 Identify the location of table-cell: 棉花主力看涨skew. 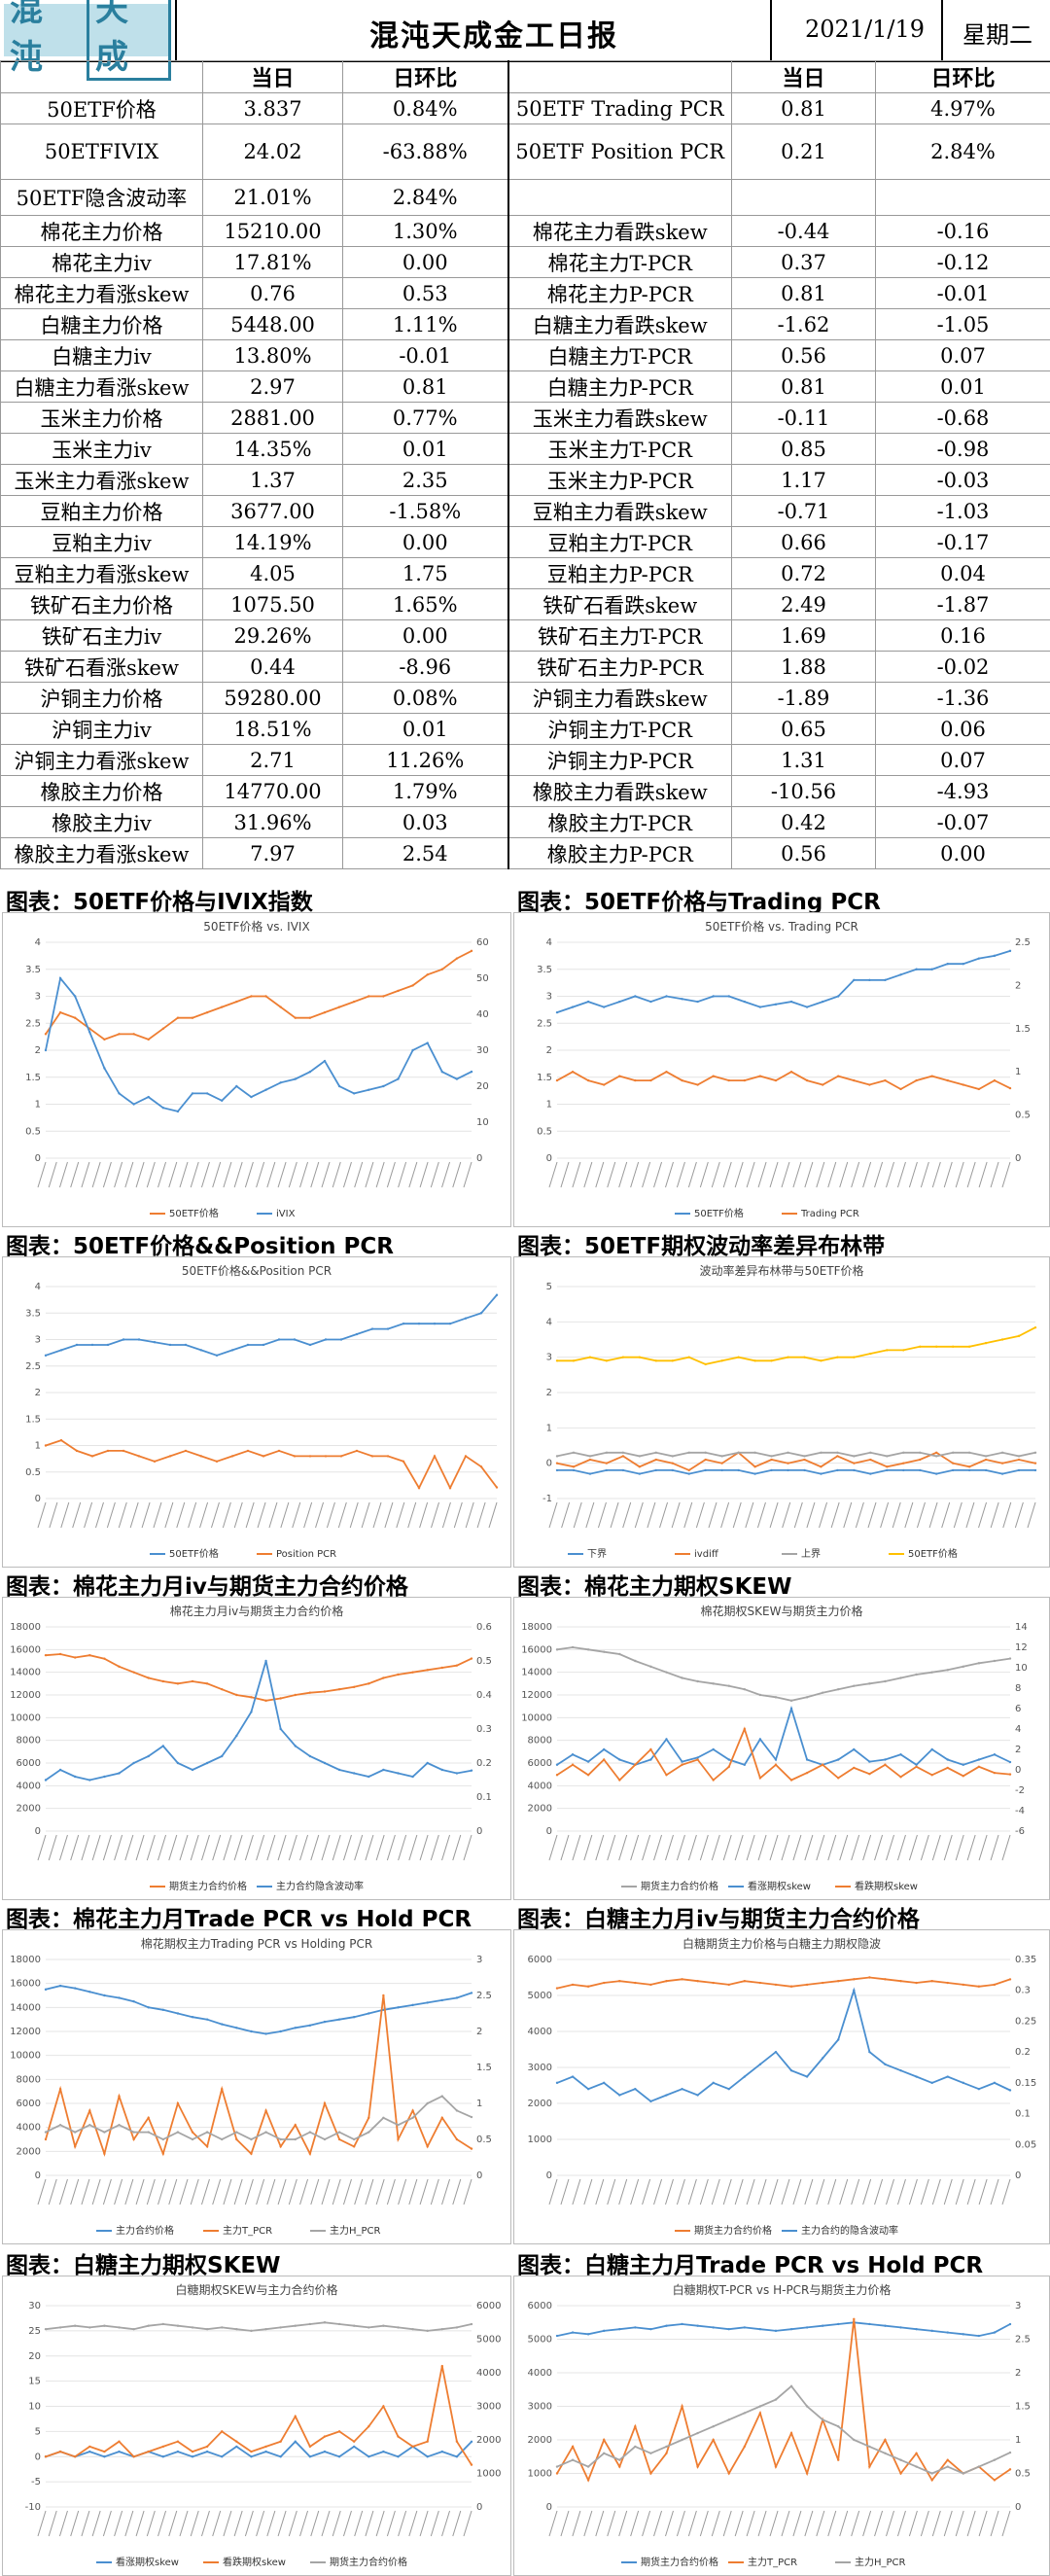
(101, 293).